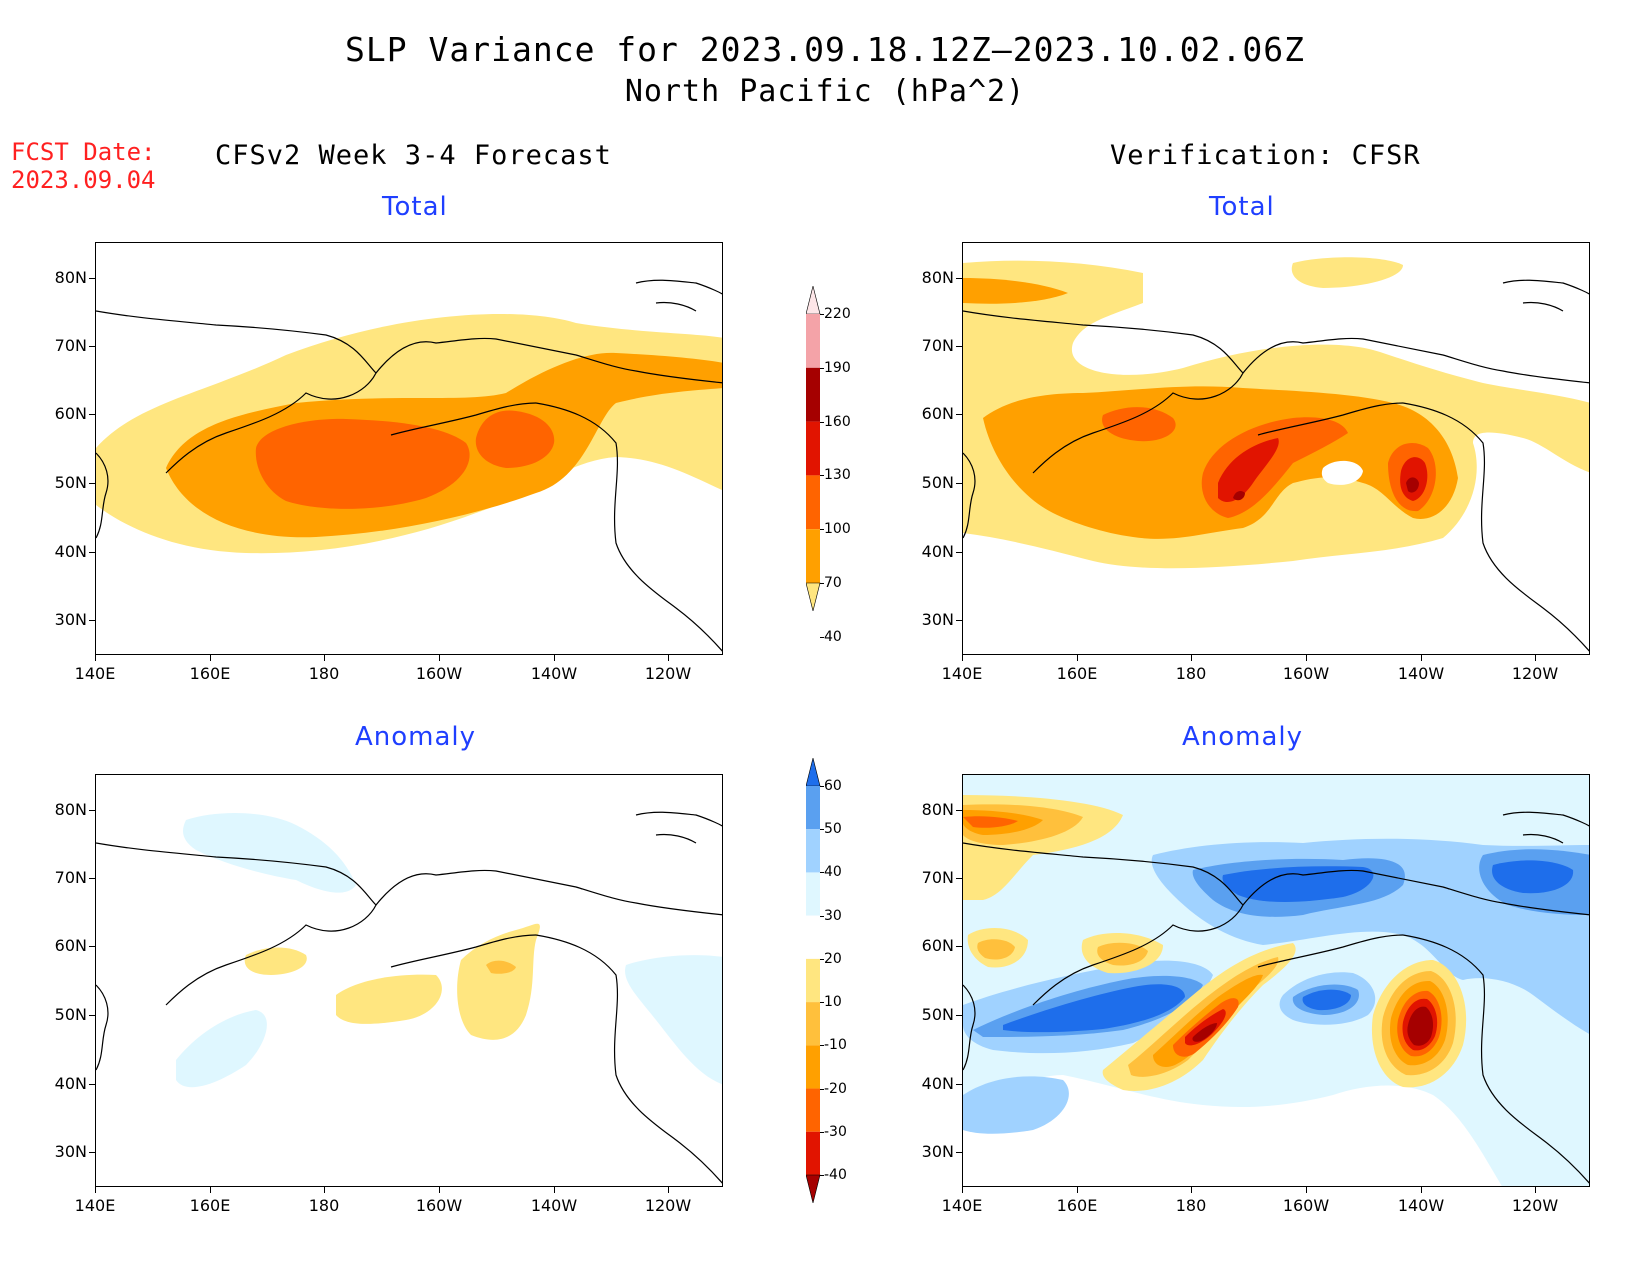  I want to click on forecast-anomaly-field, so click(449, 950).